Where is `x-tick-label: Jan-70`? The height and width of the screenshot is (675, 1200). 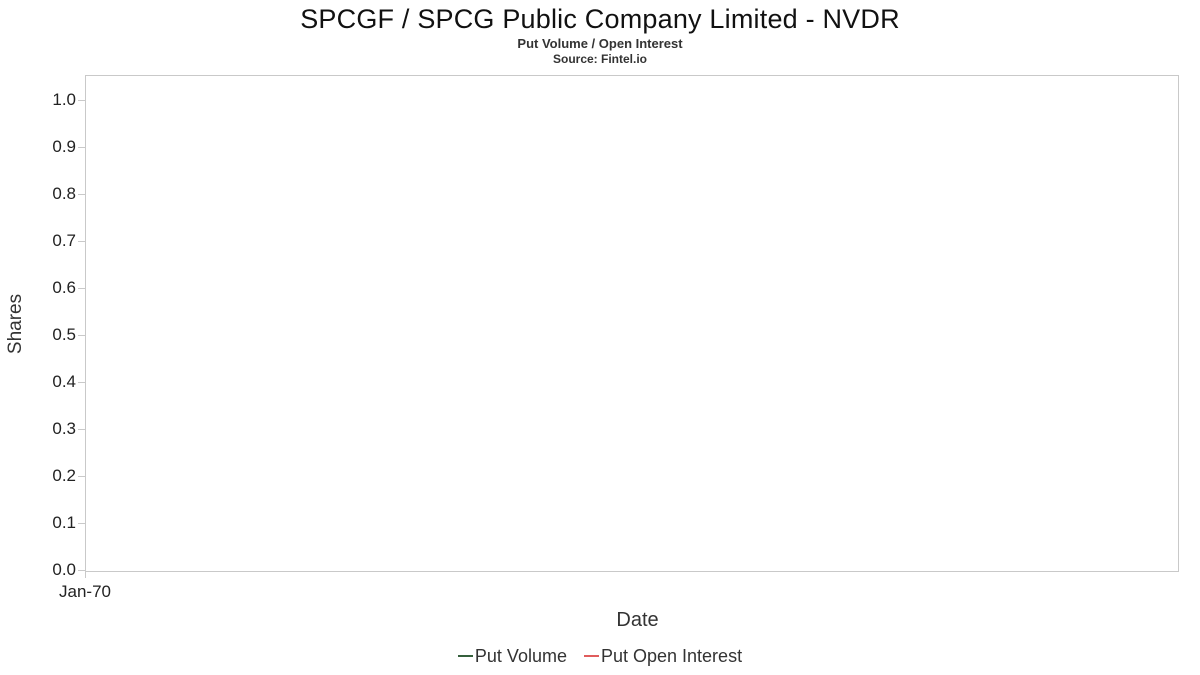
x-tick-label: Jan-70 is located at coordinates (85, 591).